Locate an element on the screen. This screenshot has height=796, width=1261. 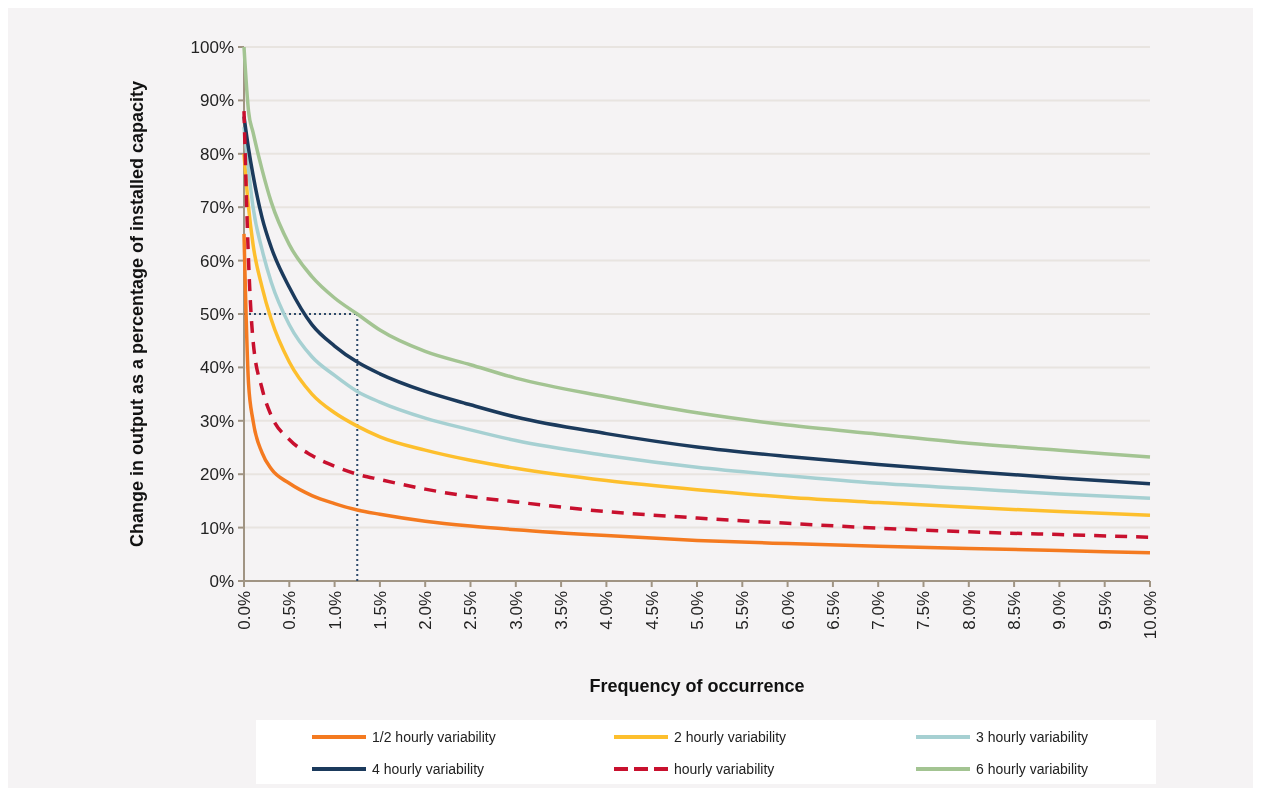
x-tick-label: 5.0% is located at coordinates (697, 610).